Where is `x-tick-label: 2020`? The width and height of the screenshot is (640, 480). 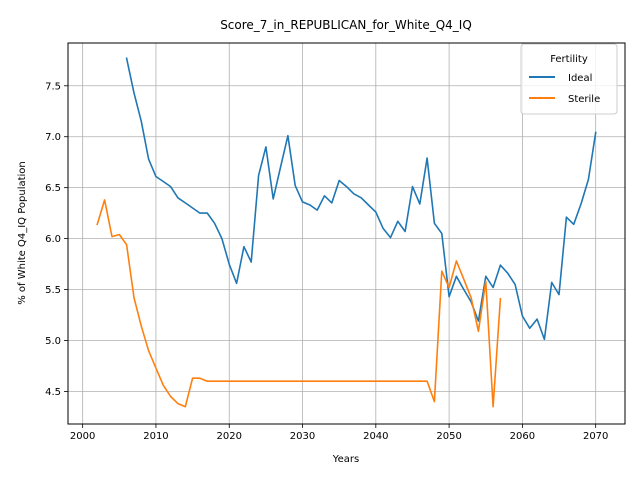 x-tick-label: 2020 is located at coordinates (229, 436).